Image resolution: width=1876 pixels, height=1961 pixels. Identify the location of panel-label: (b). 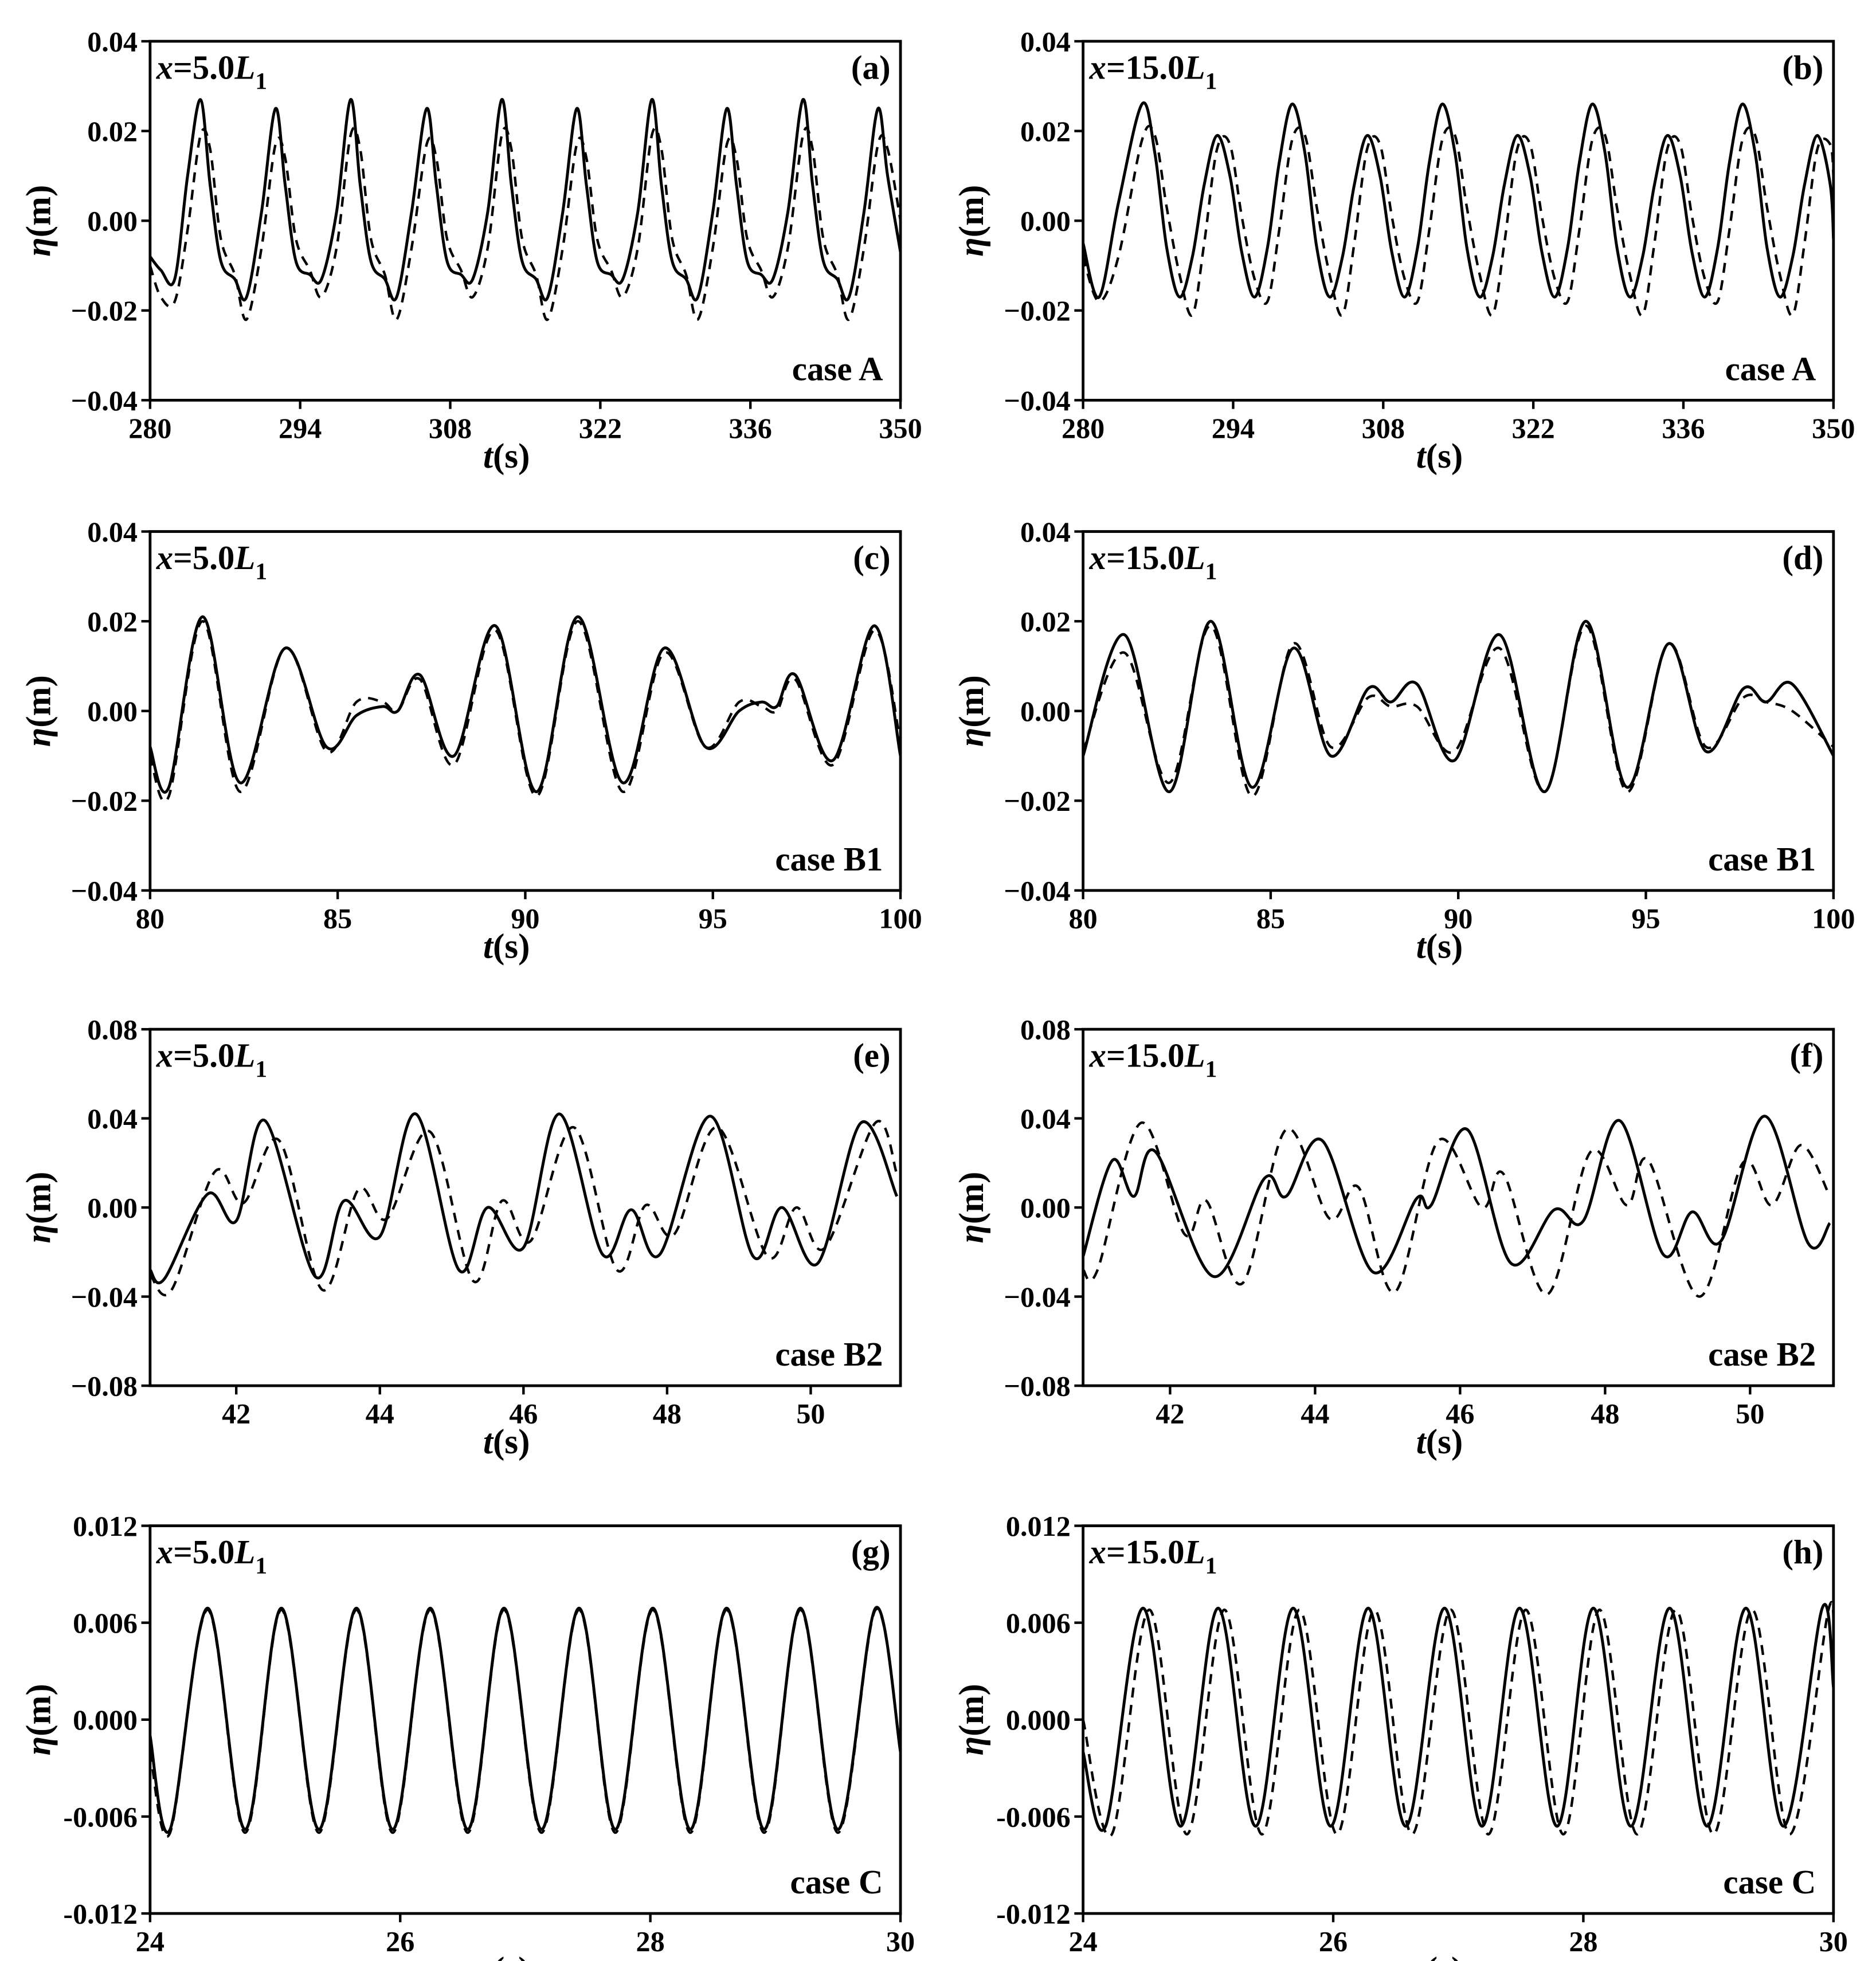
(1803, 67).